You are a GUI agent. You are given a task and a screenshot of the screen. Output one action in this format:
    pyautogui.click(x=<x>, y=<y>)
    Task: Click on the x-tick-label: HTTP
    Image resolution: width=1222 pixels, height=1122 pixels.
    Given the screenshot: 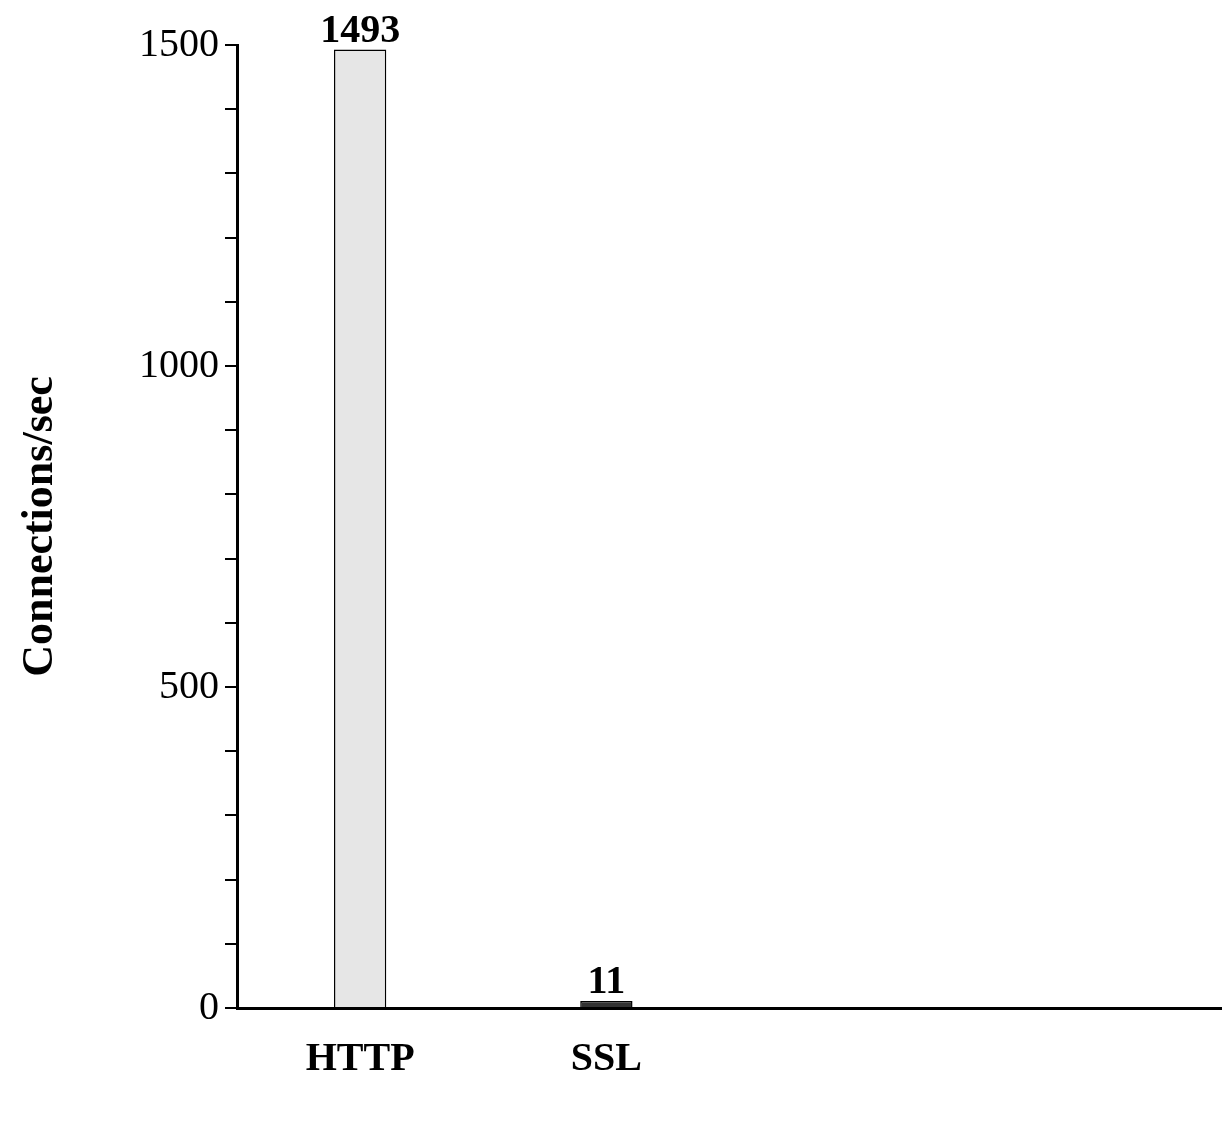 What is the action you would take?
    pyautogui.click(x=360, y=1057)
    